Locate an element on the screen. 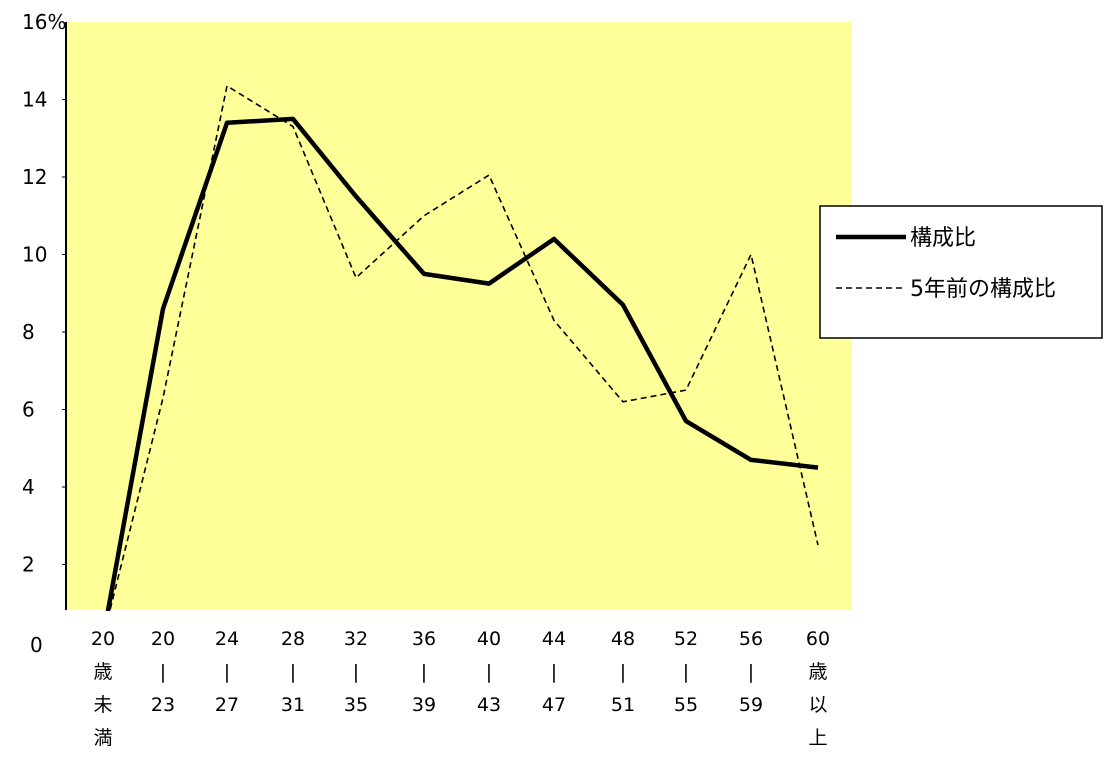  x-category-label: 32 | 35 is located at coordinates (356, 672).